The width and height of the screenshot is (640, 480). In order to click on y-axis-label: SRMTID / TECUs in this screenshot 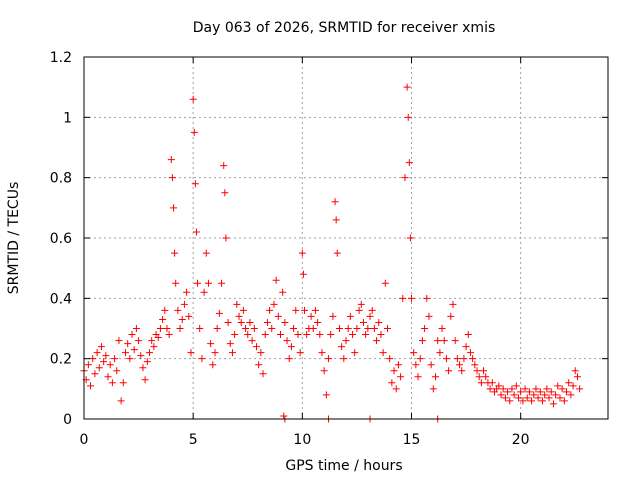, I will do `click(14, 238)`.